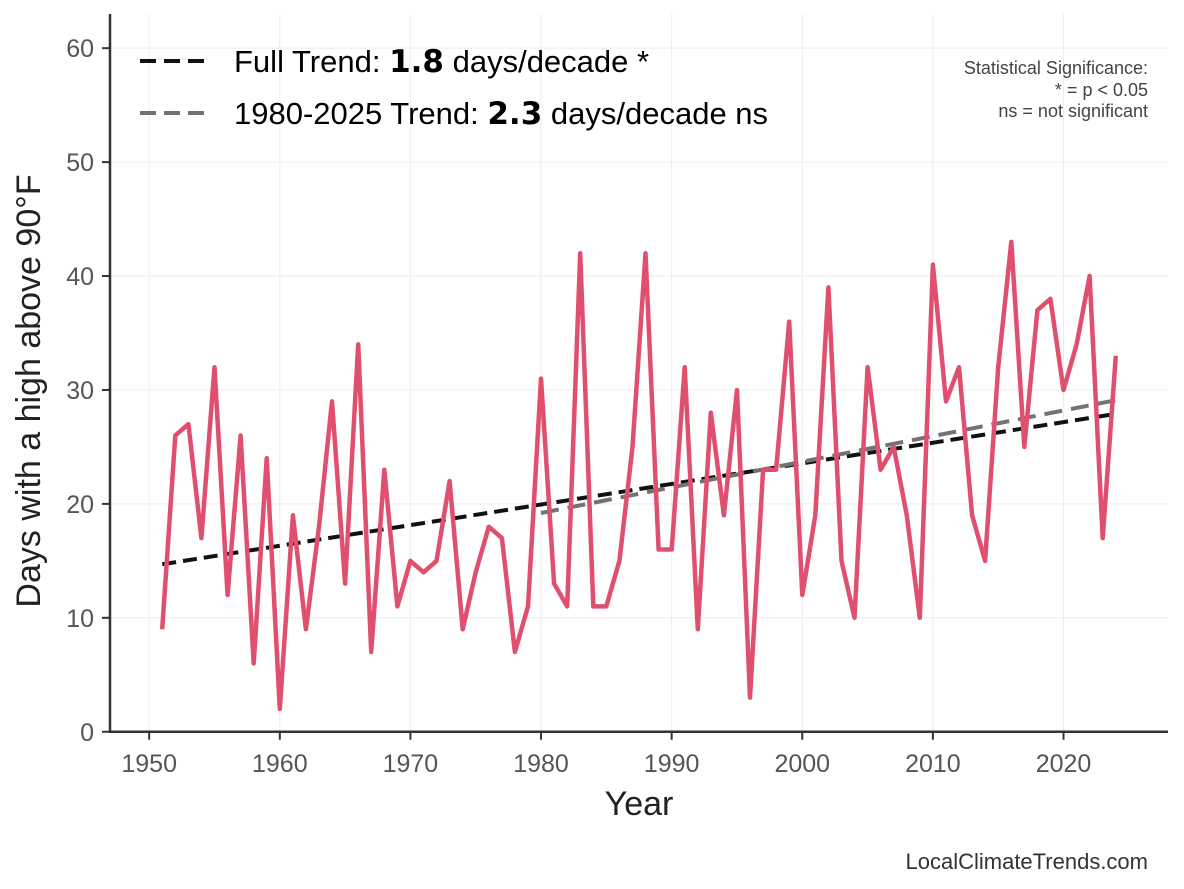 The height and width of the screenshot is (889, 1184). I want to click on y-ticks: 0 10 20 30 40 50 60, so click(88, 391).